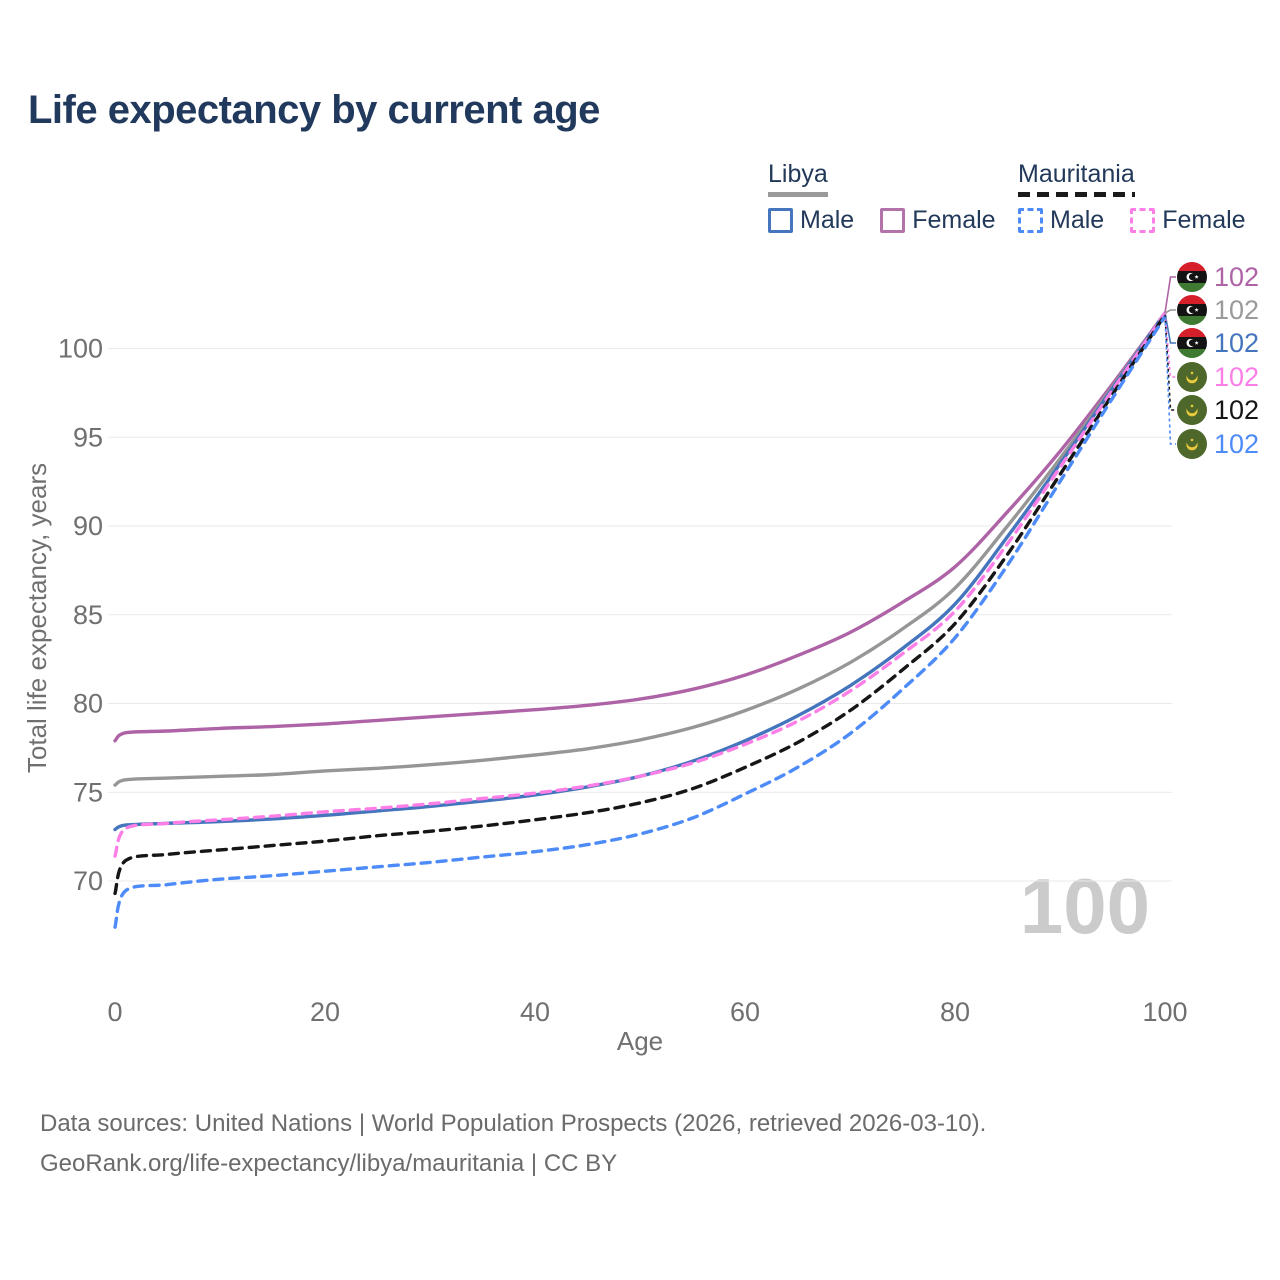 The width and height of the screenshot is (1280, 1280). Describe the element at coordinates (1132, 197) in the screenshot. I see `legend-group-mauritania: Mauritania Male Female` at that location.